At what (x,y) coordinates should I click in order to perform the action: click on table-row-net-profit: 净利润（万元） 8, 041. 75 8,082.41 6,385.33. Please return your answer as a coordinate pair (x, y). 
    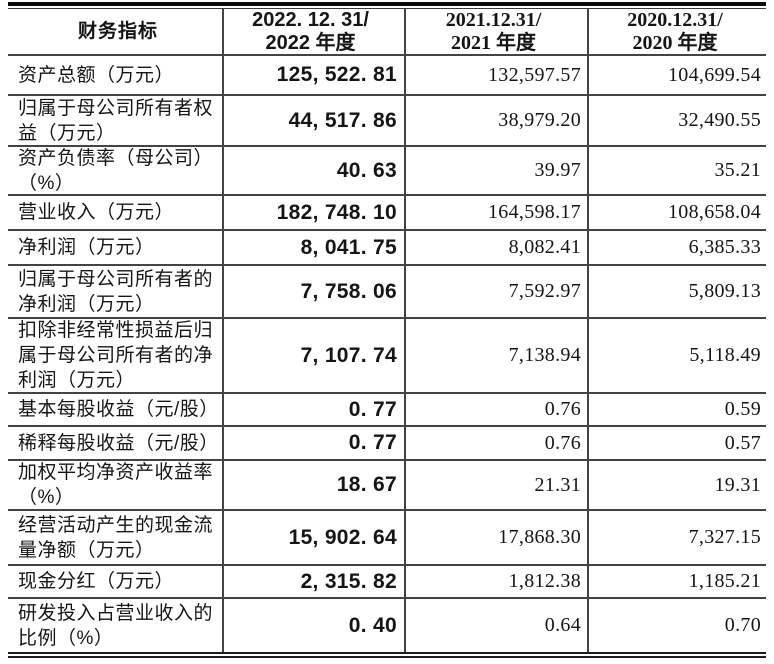
    Looking at the image, I should click on (387, 248).